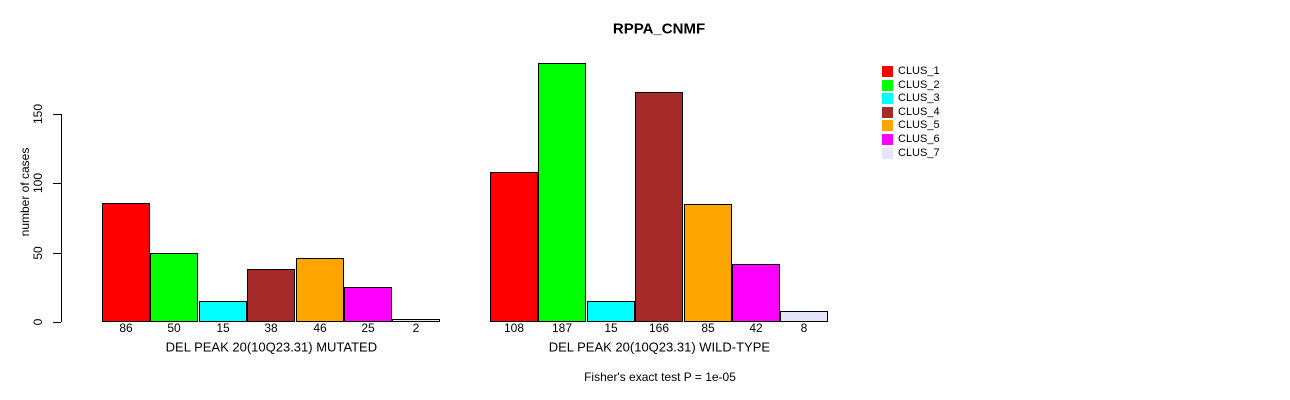 This screenshot has width=1290, height=400. I want to click on bar-value-label: 42, so click(756, 328).